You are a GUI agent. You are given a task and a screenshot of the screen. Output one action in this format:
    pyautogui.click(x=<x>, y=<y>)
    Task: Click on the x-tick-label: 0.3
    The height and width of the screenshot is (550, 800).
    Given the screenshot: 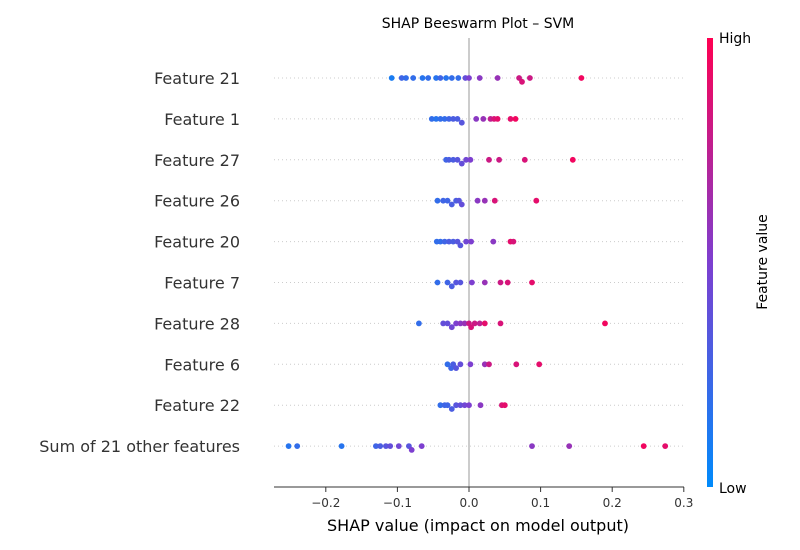 What is the action you would take?
    pyautogui.click(x=683, y=503)
    